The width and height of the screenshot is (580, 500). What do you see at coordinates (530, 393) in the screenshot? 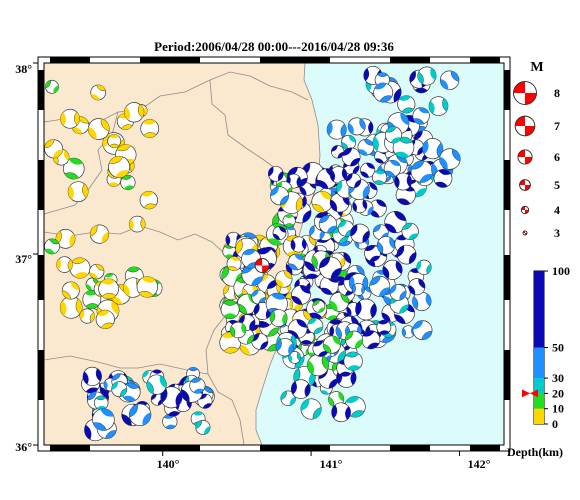
I see `depth-marker` at bounding box center [530, 393].